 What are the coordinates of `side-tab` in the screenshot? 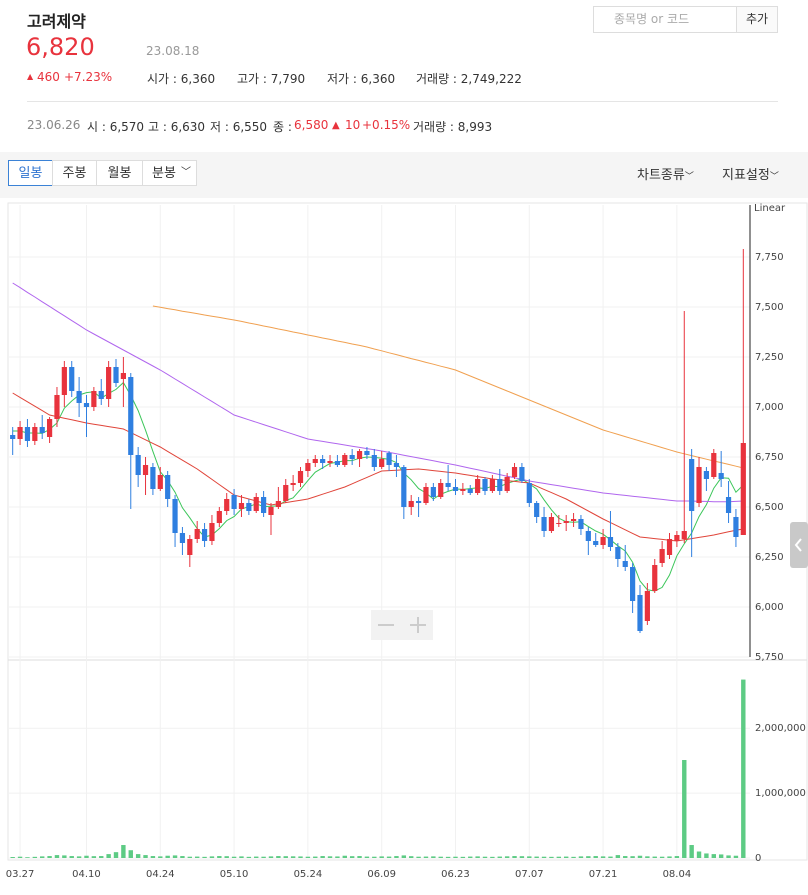 It's located at (799, 545).